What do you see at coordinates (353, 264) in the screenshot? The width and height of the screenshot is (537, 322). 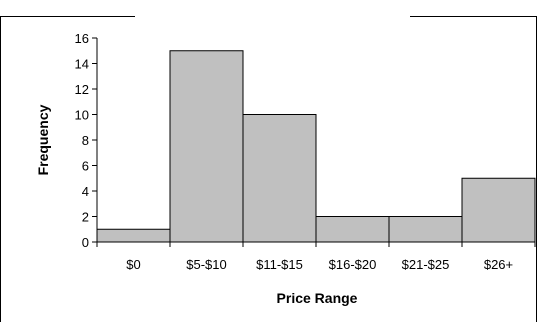 I see `x-tick-label: $16-$20` at bounding box center [353, 264].